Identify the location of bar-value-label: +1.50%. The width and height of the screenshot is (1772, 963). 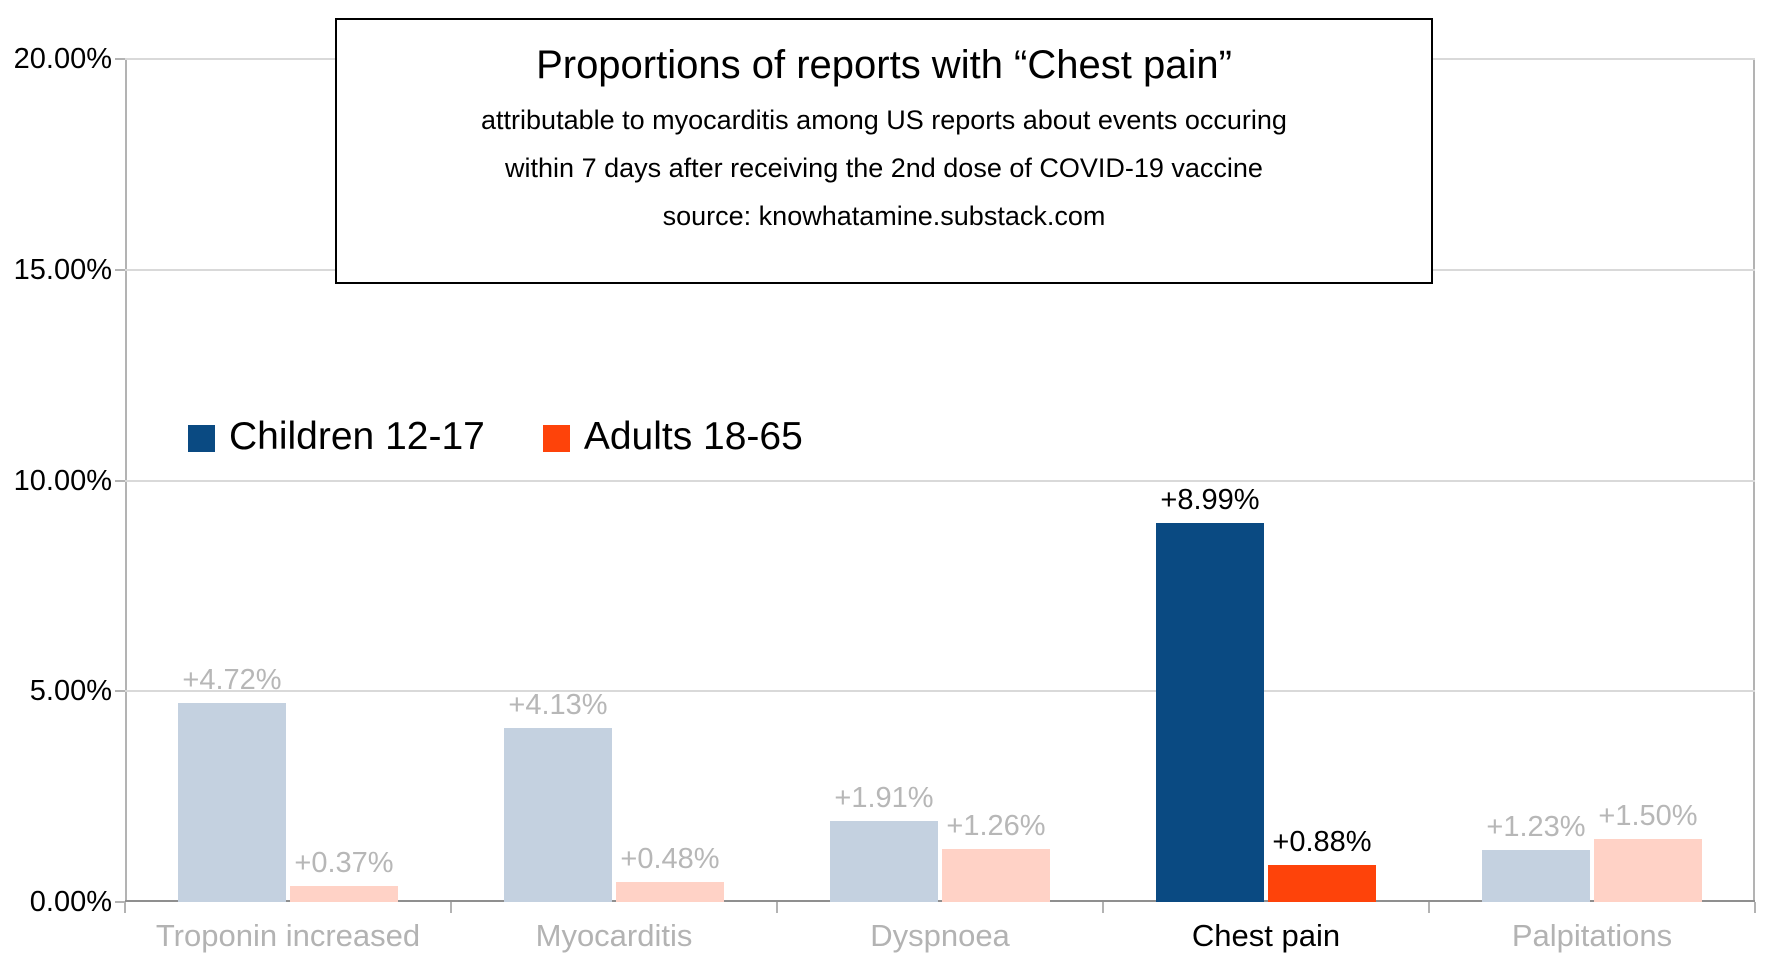
(1648, 816).